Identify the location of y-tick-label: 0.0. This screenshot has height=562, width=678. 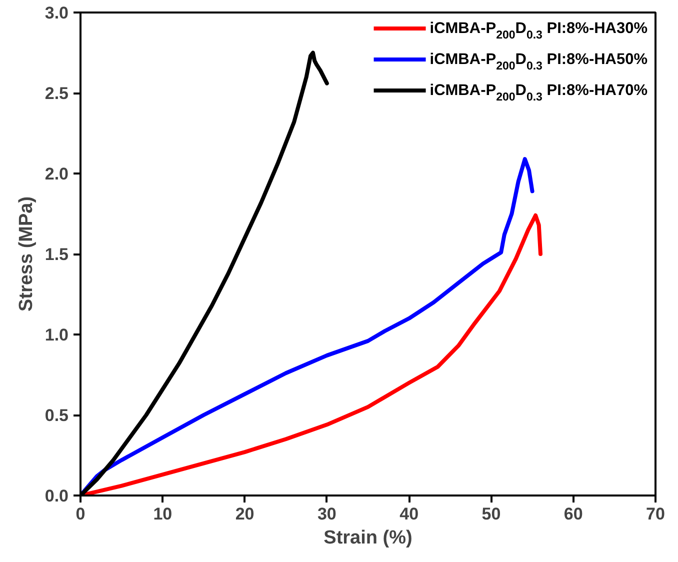
(56, 496).